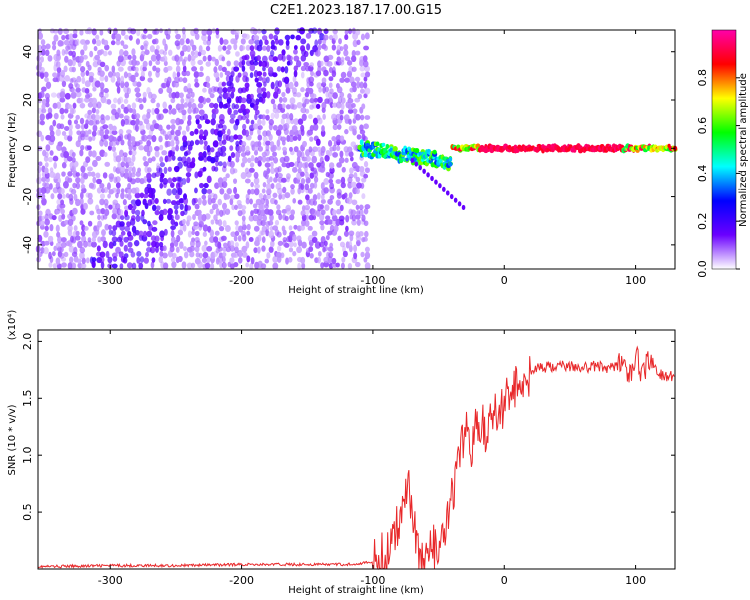 This screenshot has height=600, width=750. What do you see at coordinates (724, 149) in the screenshot?
I see `colorbar-gradient` at bounding box center [724, 149].